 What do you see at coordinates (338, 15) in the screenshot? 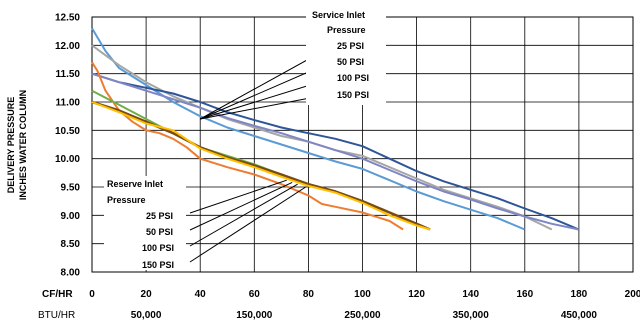
I see `service-legend-title-line1: Service Inlet` at bounding box center [338, 15].